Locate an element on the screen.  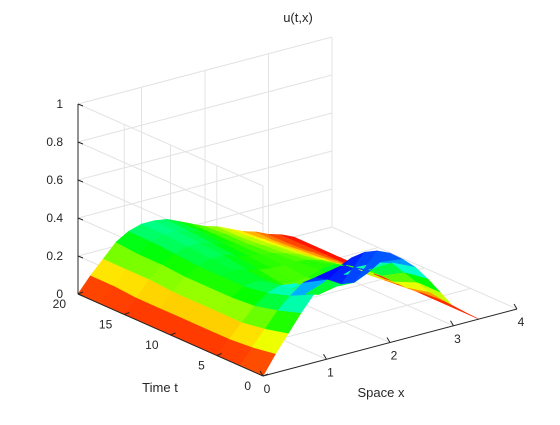
z-tick-label: 0 is located at coordinates (59, 294).